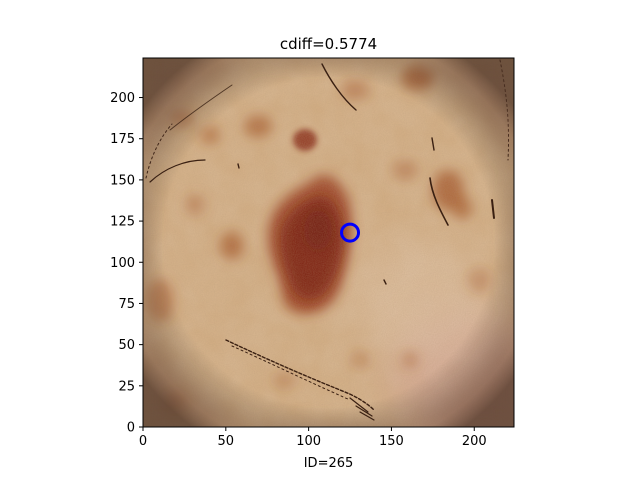 Image resolution: width=640 pixels, height=480 pixels. Describe the element at coordinates (126, 345) in the screenshot. I see `y-tick-label: 50` at that location.